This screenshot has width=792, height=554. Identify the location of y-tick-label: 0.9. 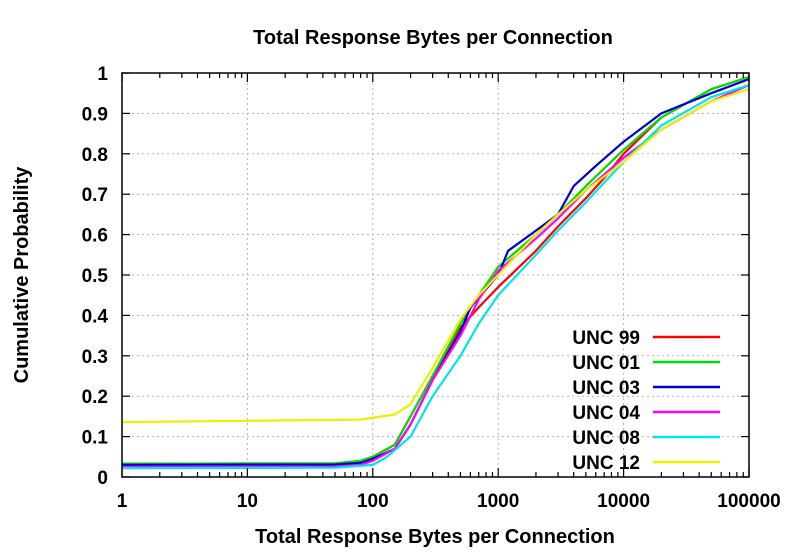
(95, 114).